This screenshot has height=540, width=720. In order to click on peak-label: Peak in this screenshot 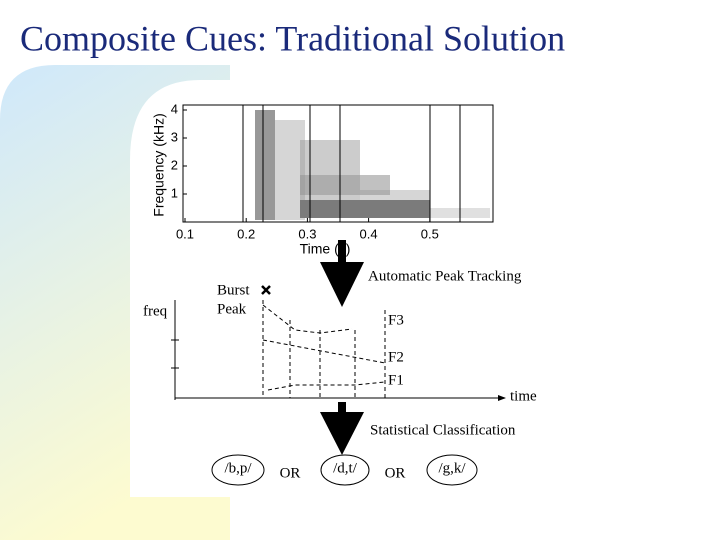, I will do `click(232, 309)`.